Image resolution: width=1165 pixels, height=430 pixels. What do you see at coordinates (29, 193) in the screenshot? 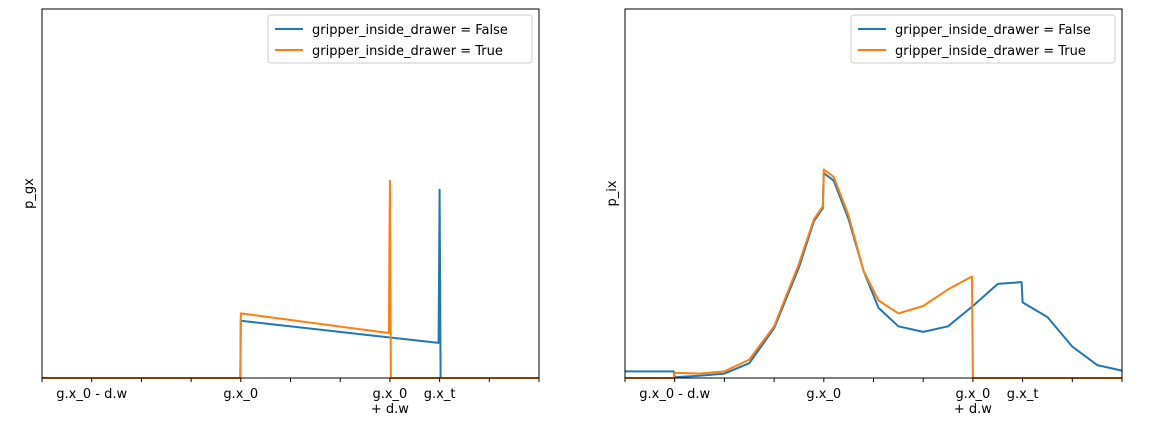
I see `y-axis-label: p_gx` at bounding box center [29, 193].